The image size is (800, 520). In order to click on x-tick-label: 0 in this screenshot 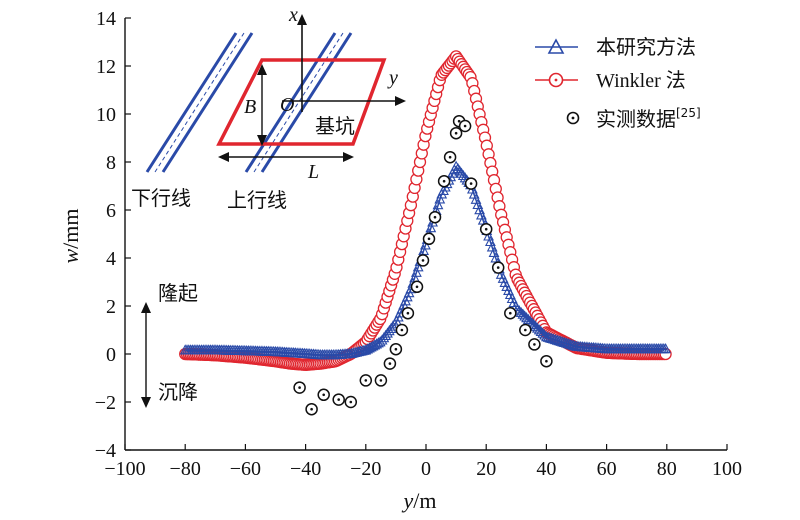, I will do `click(426, 469)`.